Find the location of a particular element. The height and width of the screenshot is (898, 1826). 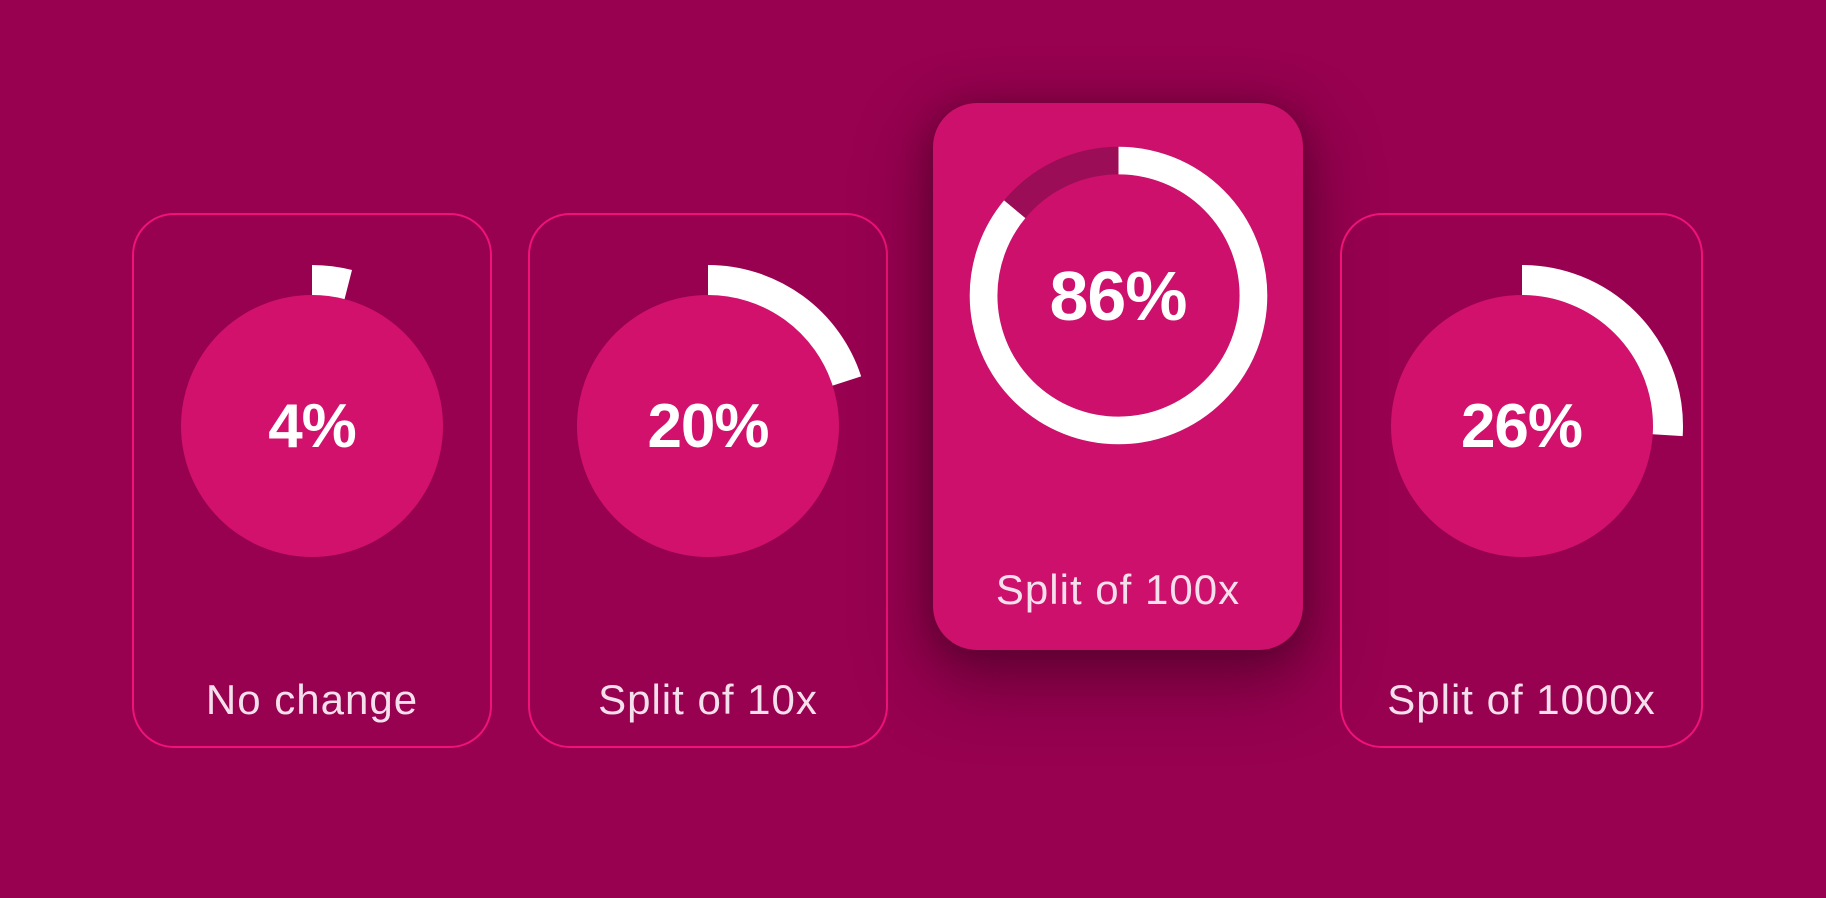

option-card-split-100x-selected: 86% Split of 100x is located at coordinates (1118, 376).